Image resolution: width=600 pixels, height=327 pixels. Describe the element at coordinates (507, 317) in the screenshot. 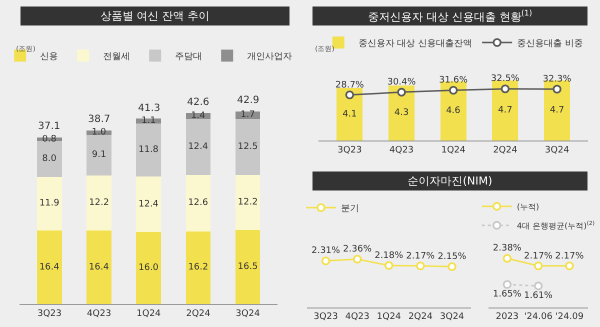

I see `x-tick-label: 2023` at that location.